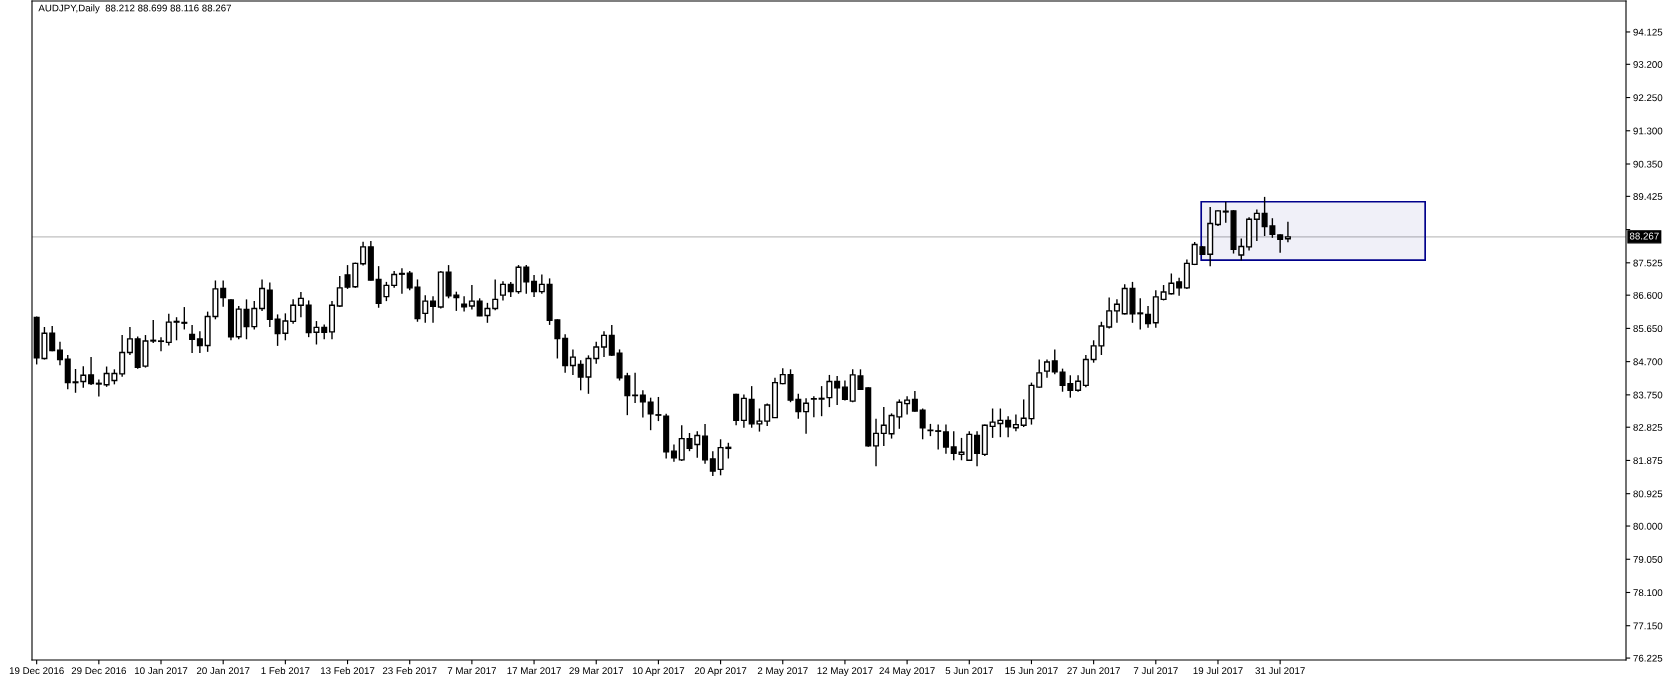 The image size is (1674, 683). Describe the element at coordinates (1644, 236) in the screenshot. I see `ref-line-label: 88.267` at that location.